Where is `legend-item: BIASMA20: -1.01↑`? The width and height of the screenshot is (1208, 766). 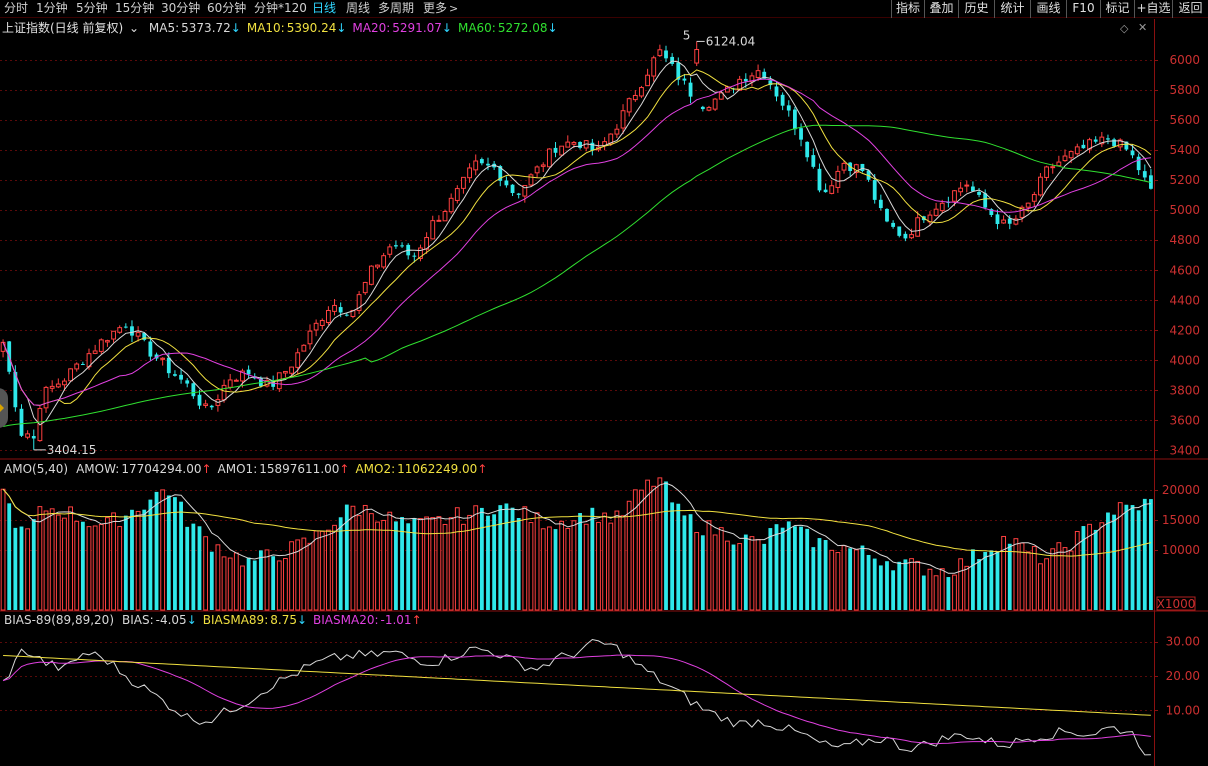
legend-item: BIASMA20: -1.01↑ is located at coordinates (367, 620).